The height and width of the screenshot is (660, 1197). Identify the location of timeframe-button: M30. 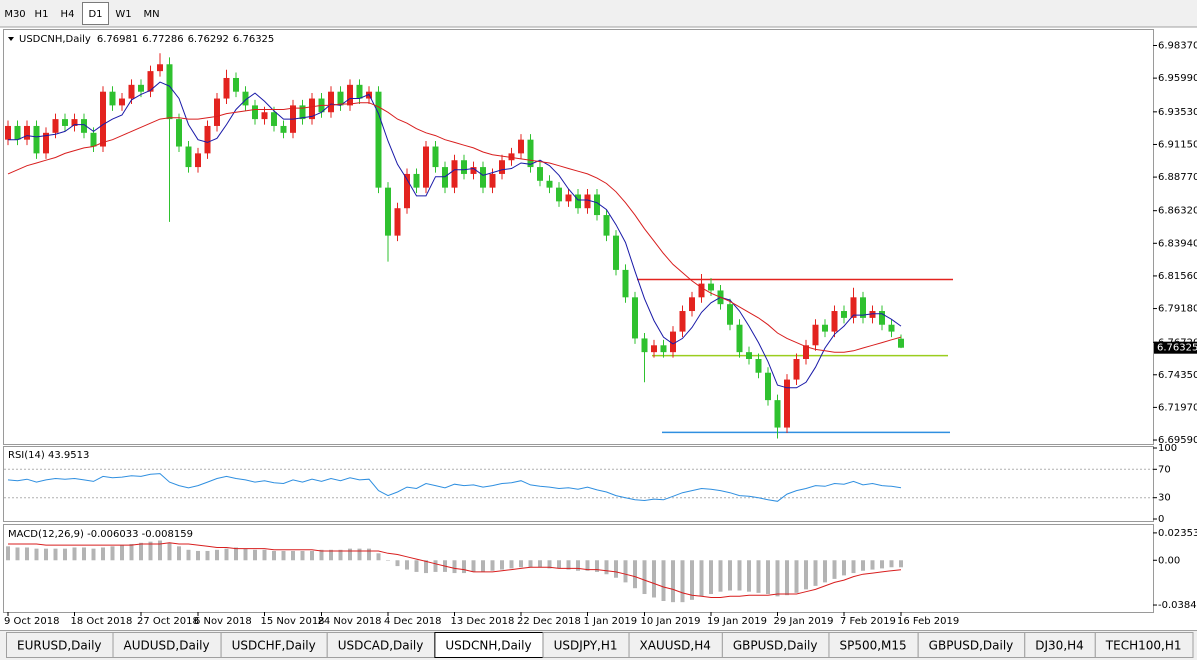
(14, 14).